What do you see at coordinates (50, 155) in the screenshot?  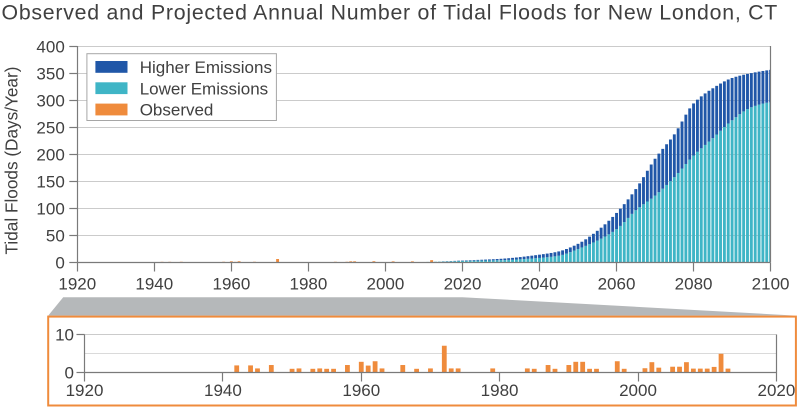 I see `svg-text: 200` at bounding box center [50, 155].